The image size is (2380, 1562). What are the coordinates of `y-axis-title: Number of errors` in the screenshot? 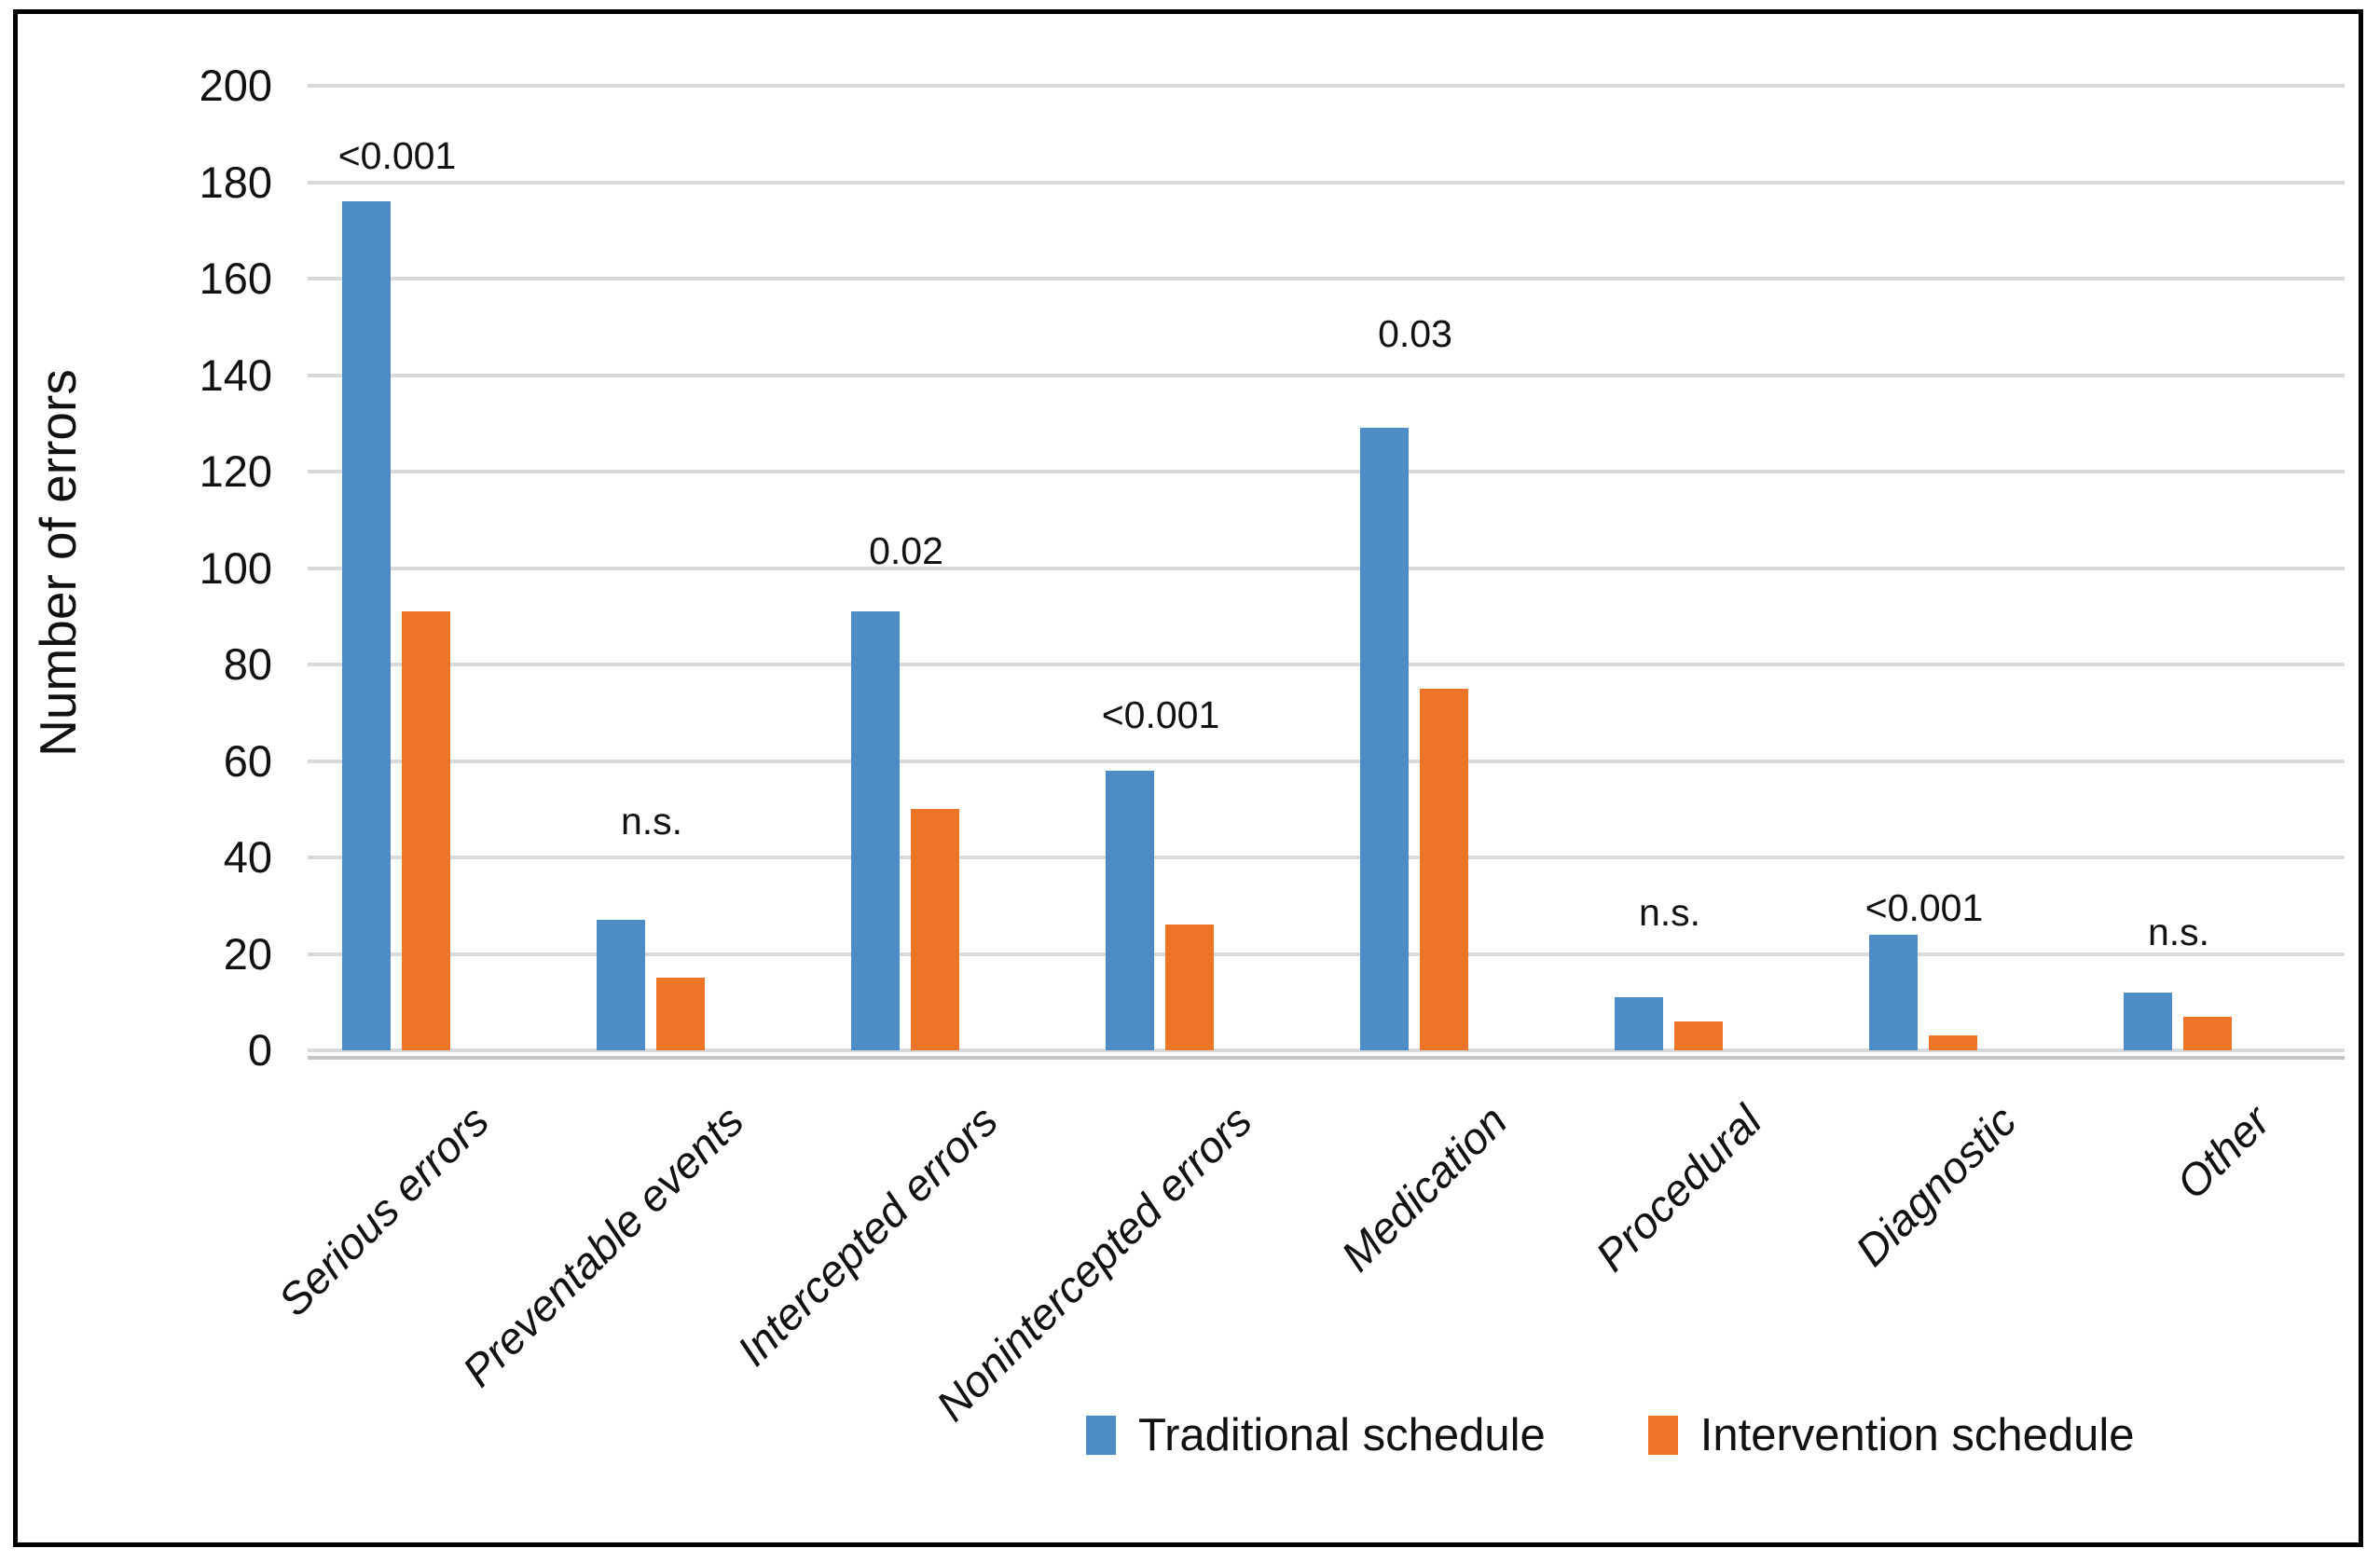 It's located at (58, 563).